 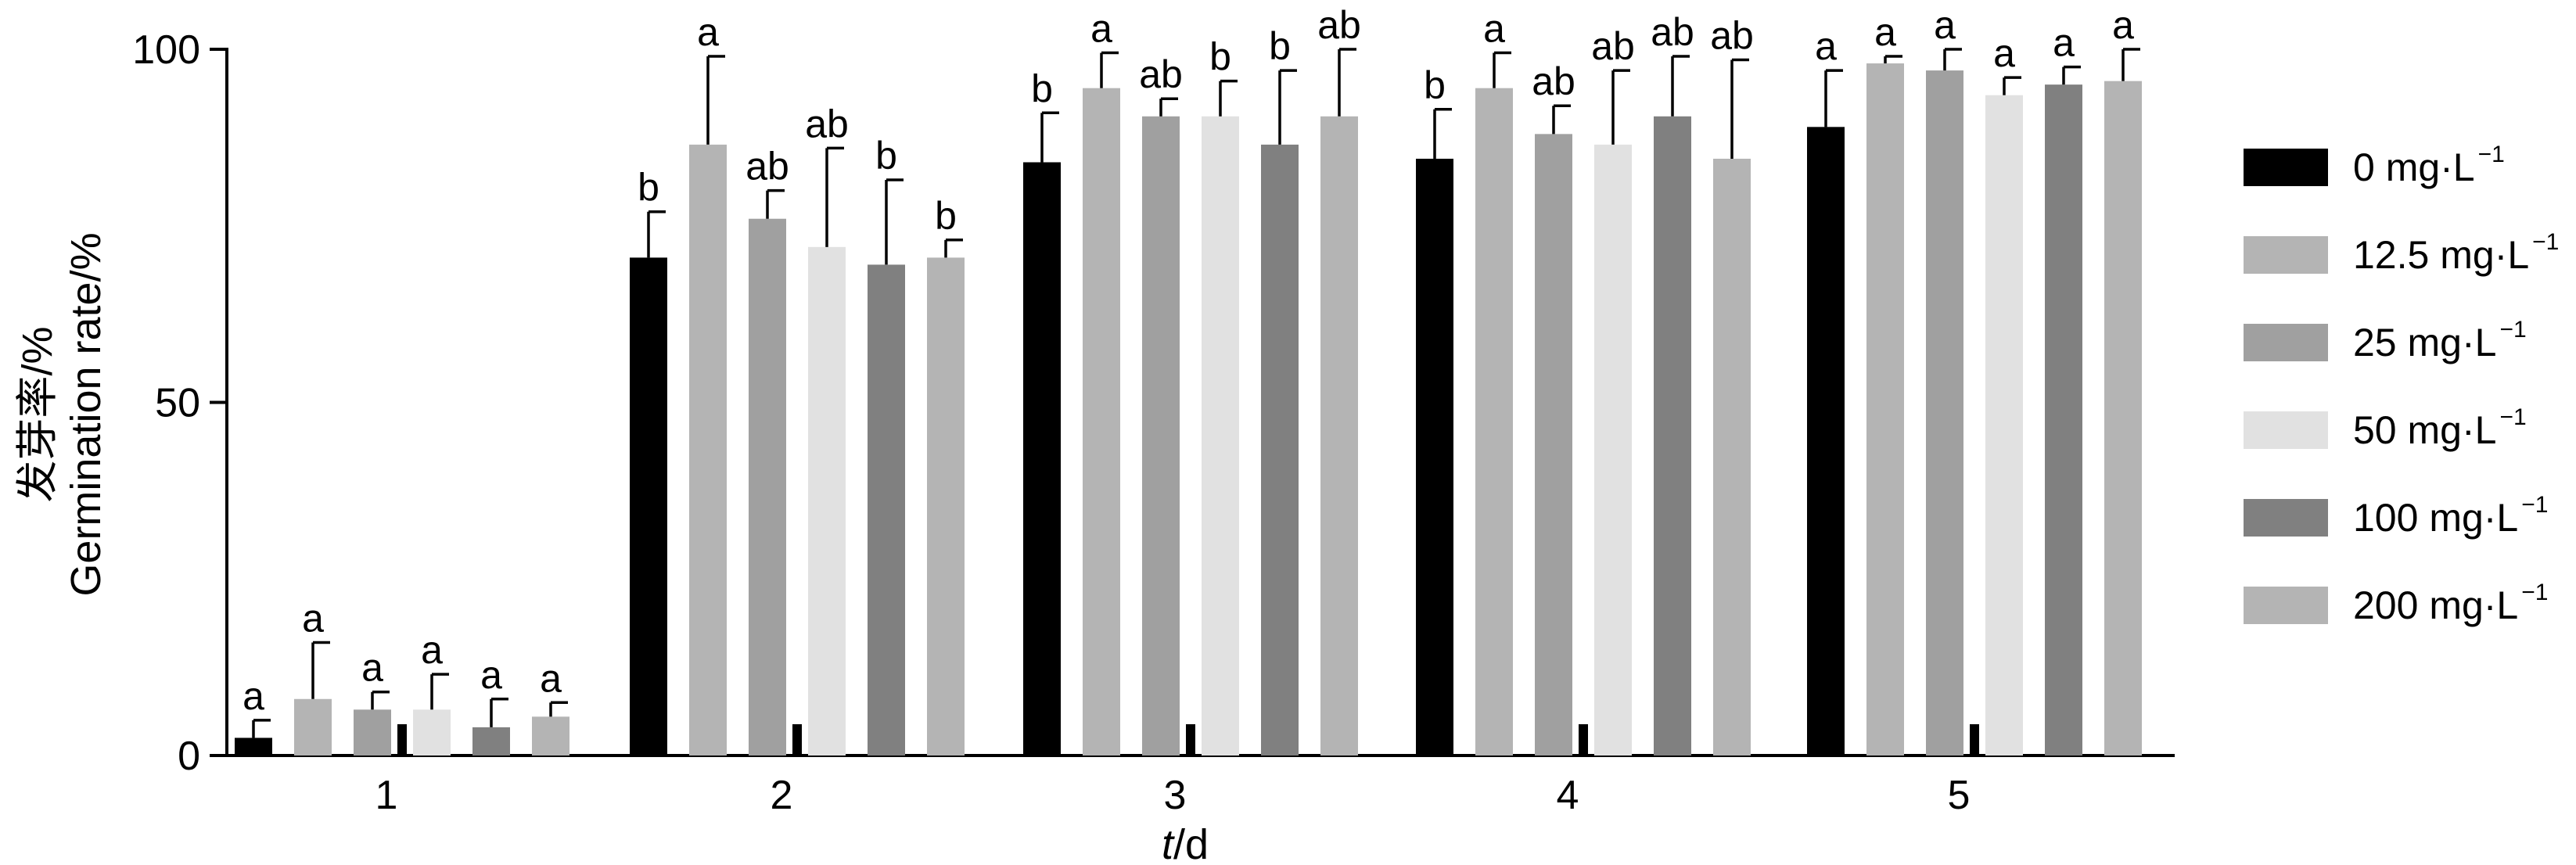 I want to click on y-tick-label: 100, so click(x=166, y=50).